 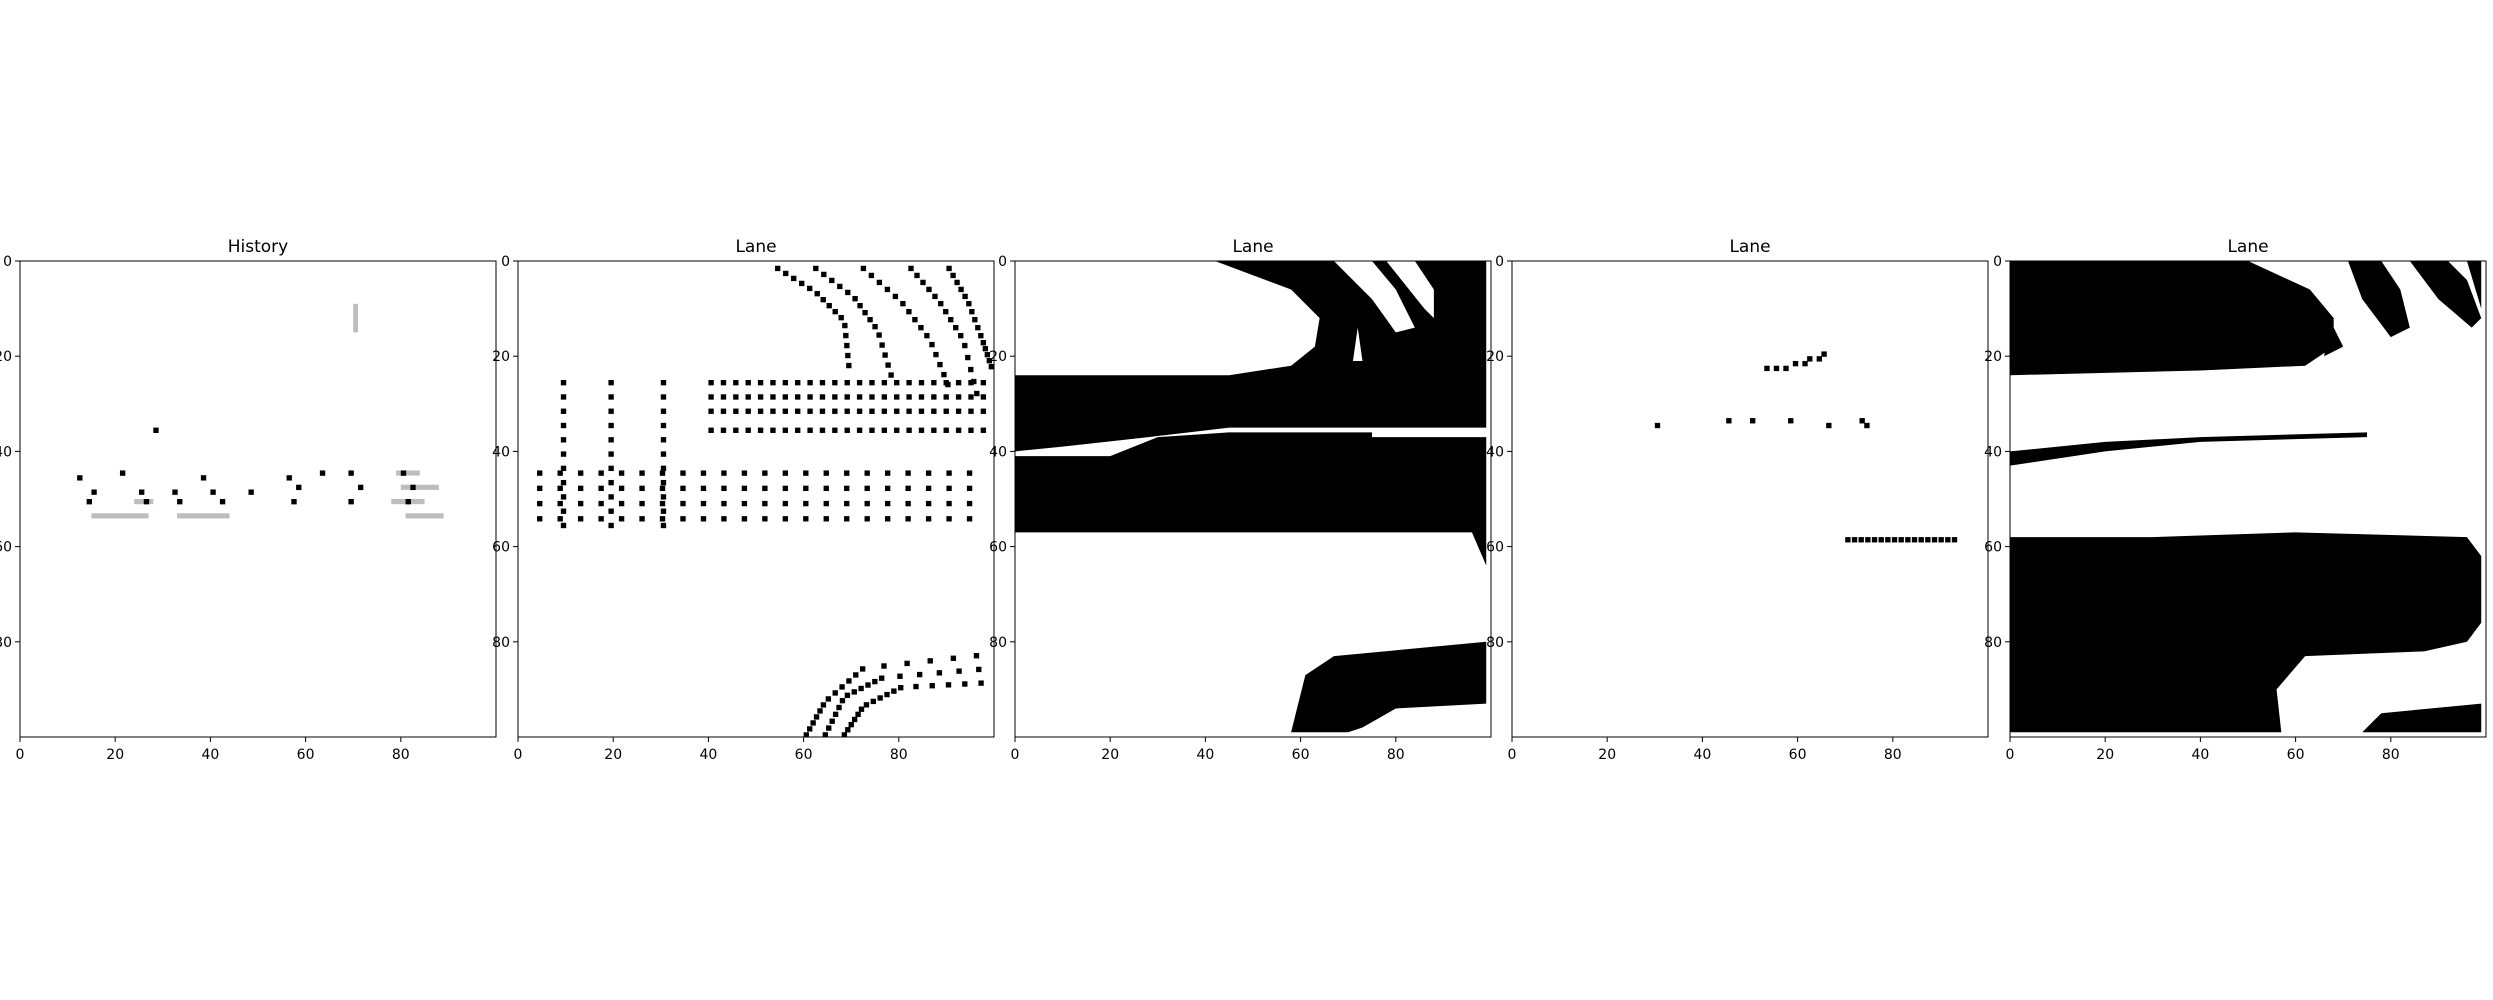 What do you see at coordinates (1240, 500) in the screenshot?
I see `panel-3: 0 20 40 60 80 0 20 40 60 80 Lane` at bounding box center [1240, 500].